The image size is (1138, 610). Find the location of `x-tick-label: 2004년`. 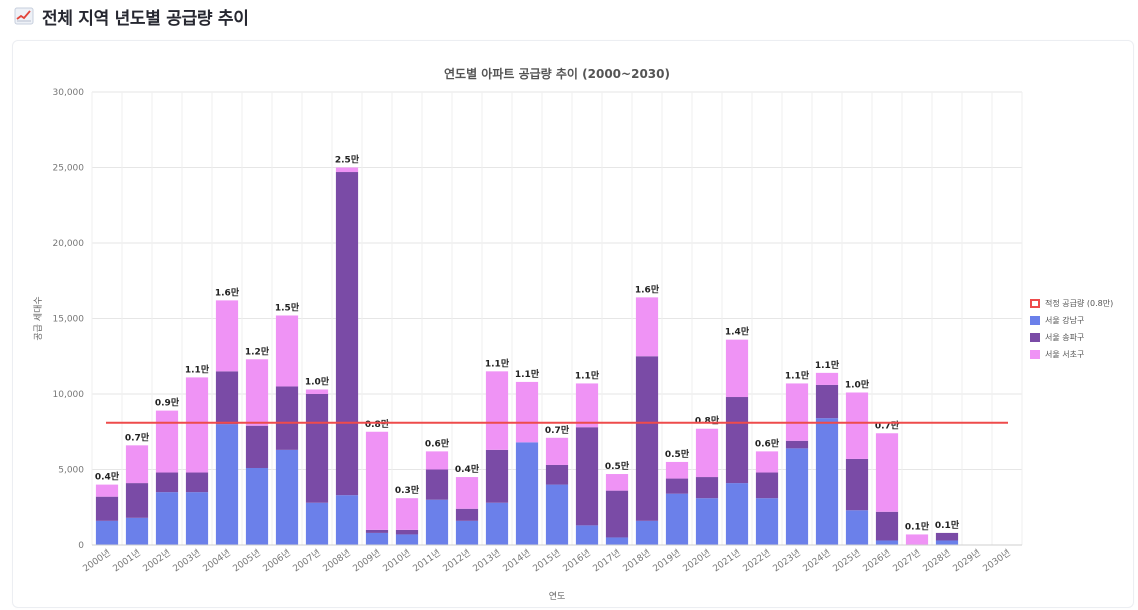

x-tick-label: 2004년 is located at coordinates (217, 560).